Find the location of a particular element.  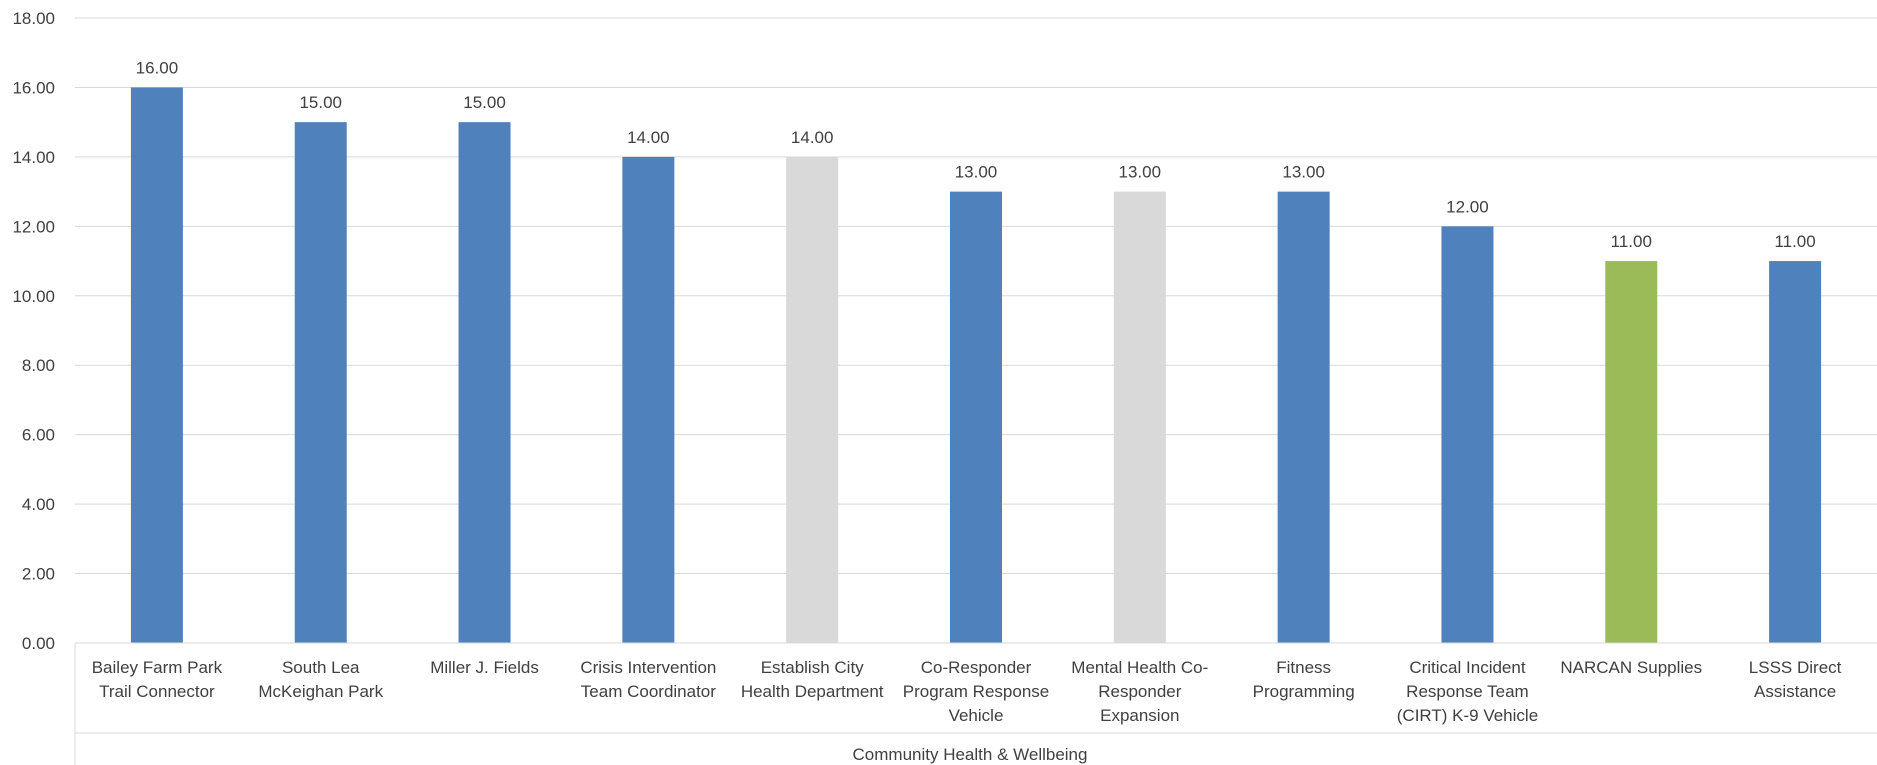

category-label-line: Mental Health Co- is located at coordinates (1139, 667).